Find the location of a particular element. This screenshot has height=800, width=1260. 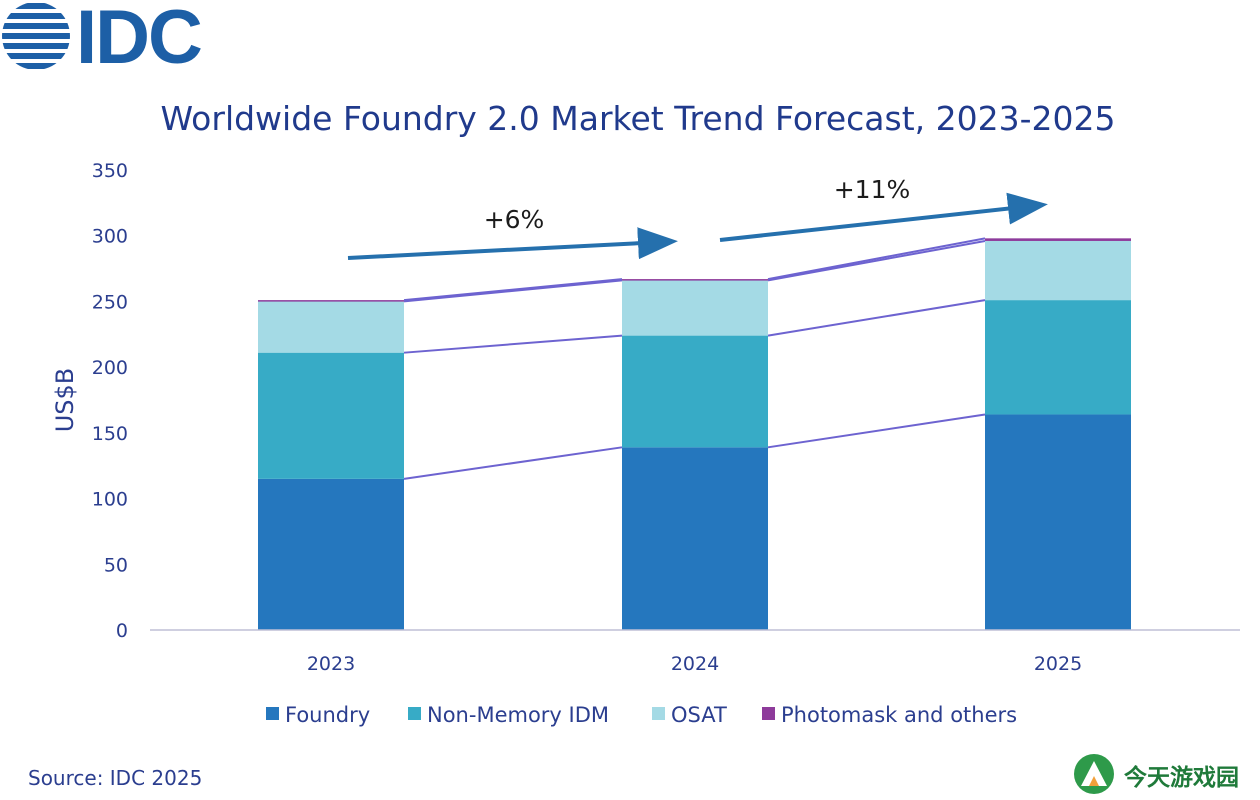

growth-label: +11% is located at coordinates (872, 189).